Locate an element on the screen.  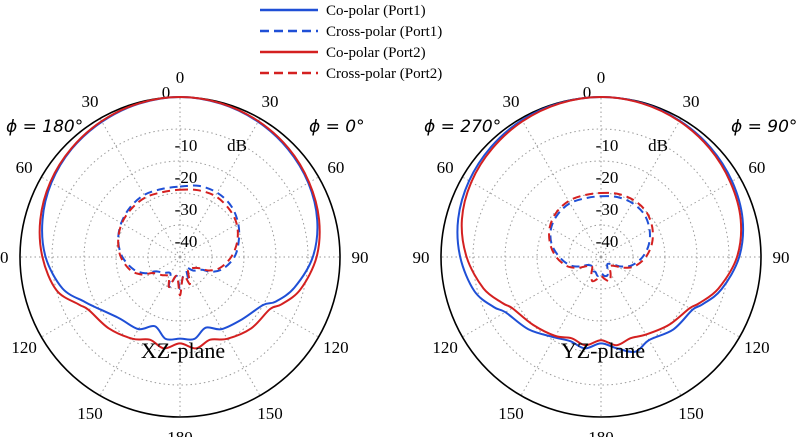
legend-label-1: Cross-polar (Port1) is located at coordinates (384, 32).